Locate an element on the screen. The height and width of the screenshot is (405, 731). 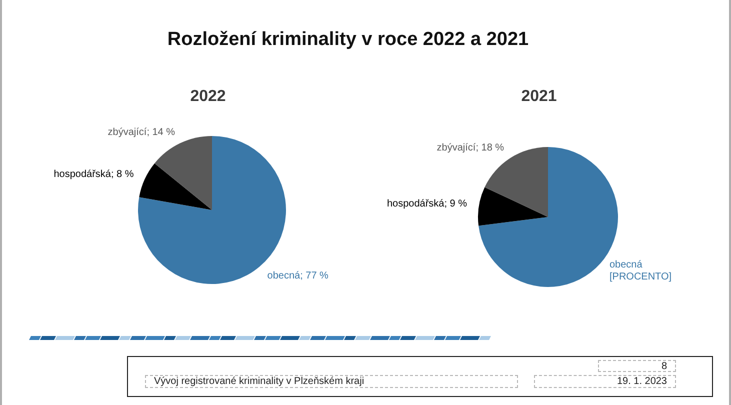
text-field: 19. 1. 2023 is located at coordinates (605, 381).